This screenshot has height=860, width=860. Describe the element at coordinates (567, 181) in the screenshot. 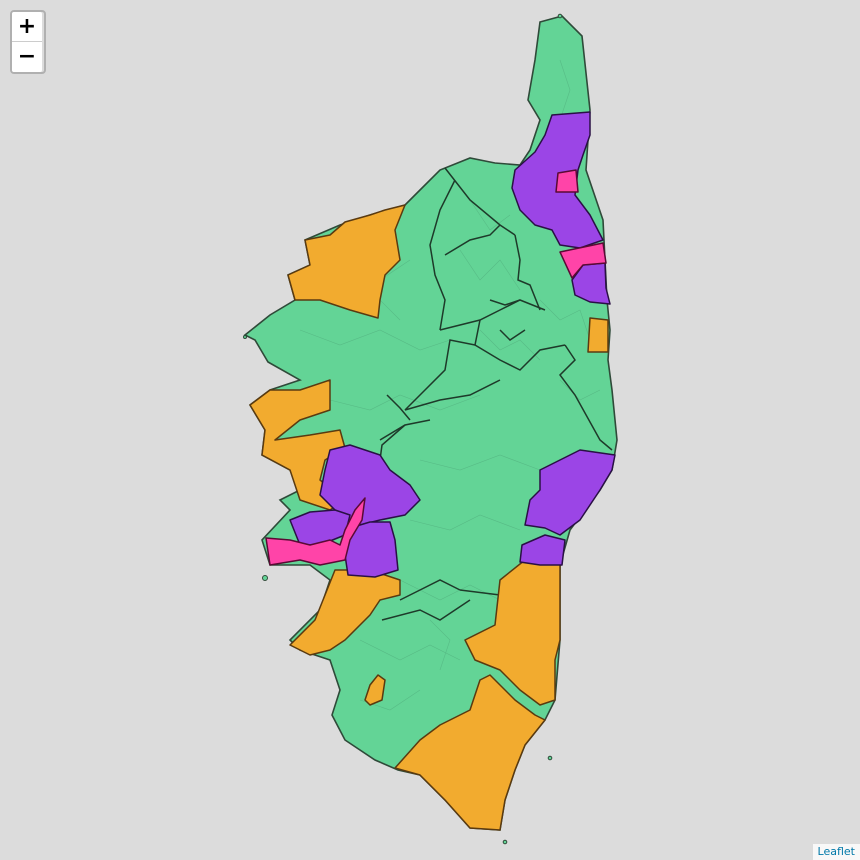

I see `region-cap-pink` at that location.